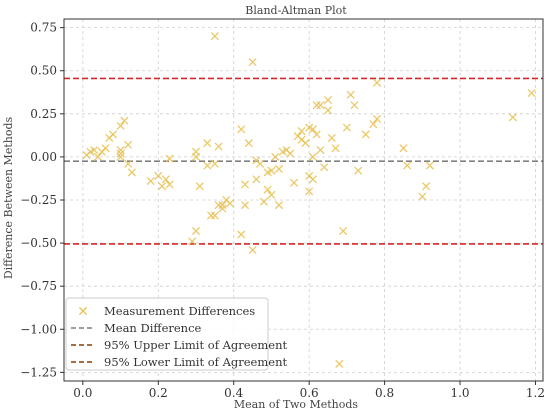 Image resolution: width=550 pixels, height=412 pixels. Describe the element at coordinates (83, 311) in the screenshot. I see `legend-marker` at that location.